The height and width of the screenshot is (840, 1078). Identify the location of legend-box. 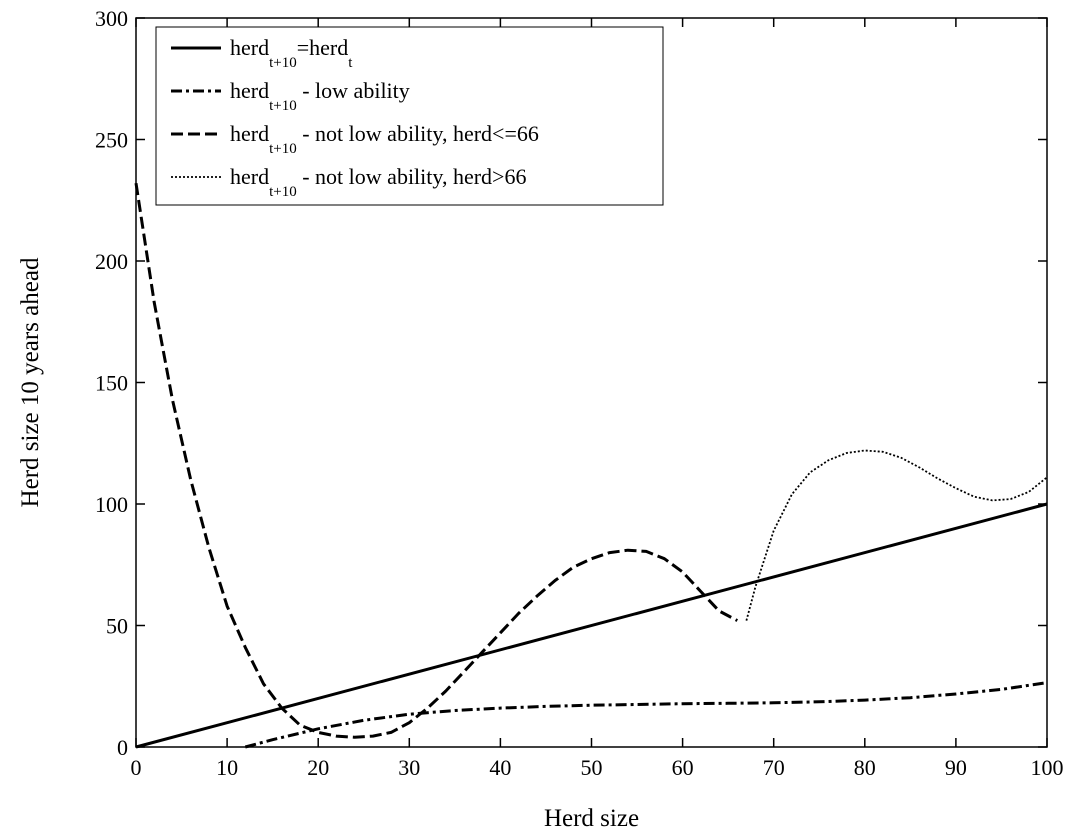
(409, 116).